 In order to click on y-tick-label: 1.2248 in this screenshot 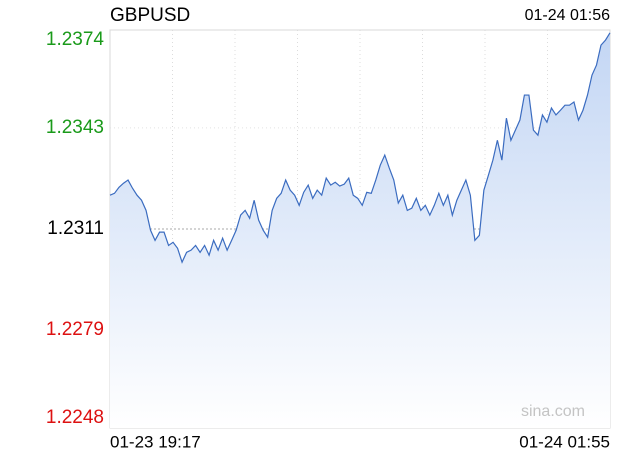, I will do `click(75, 417)`.